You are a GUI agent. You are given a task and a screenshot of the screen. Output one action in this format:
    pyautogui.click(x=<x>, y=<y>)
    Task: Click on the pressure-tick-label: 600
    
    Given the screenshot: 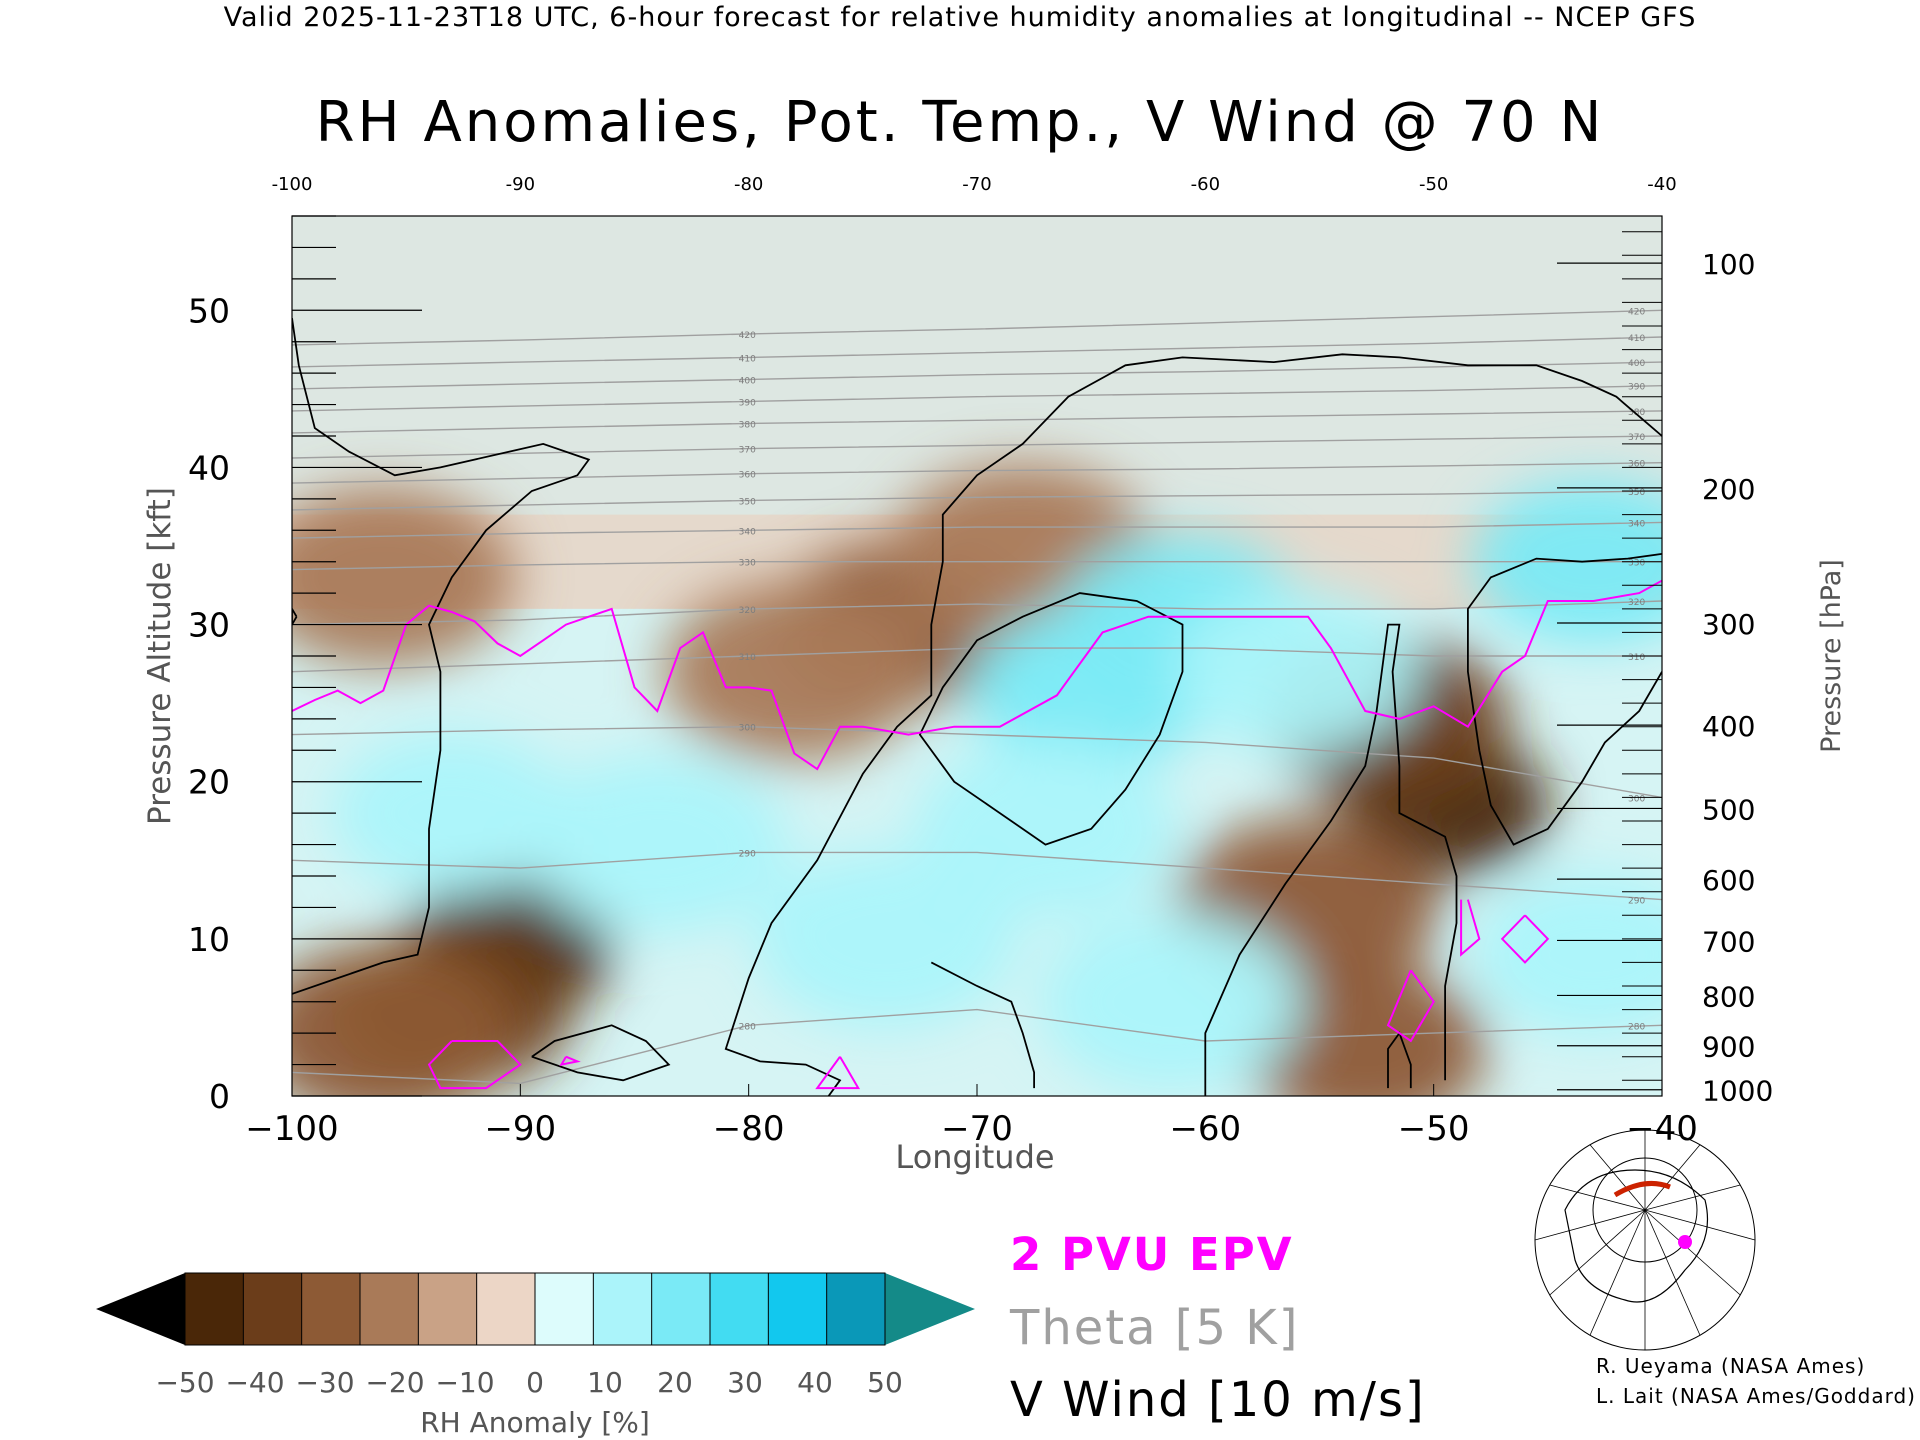 What is the action you would take?
    pyautogui.click(x=1728, y=880)
    